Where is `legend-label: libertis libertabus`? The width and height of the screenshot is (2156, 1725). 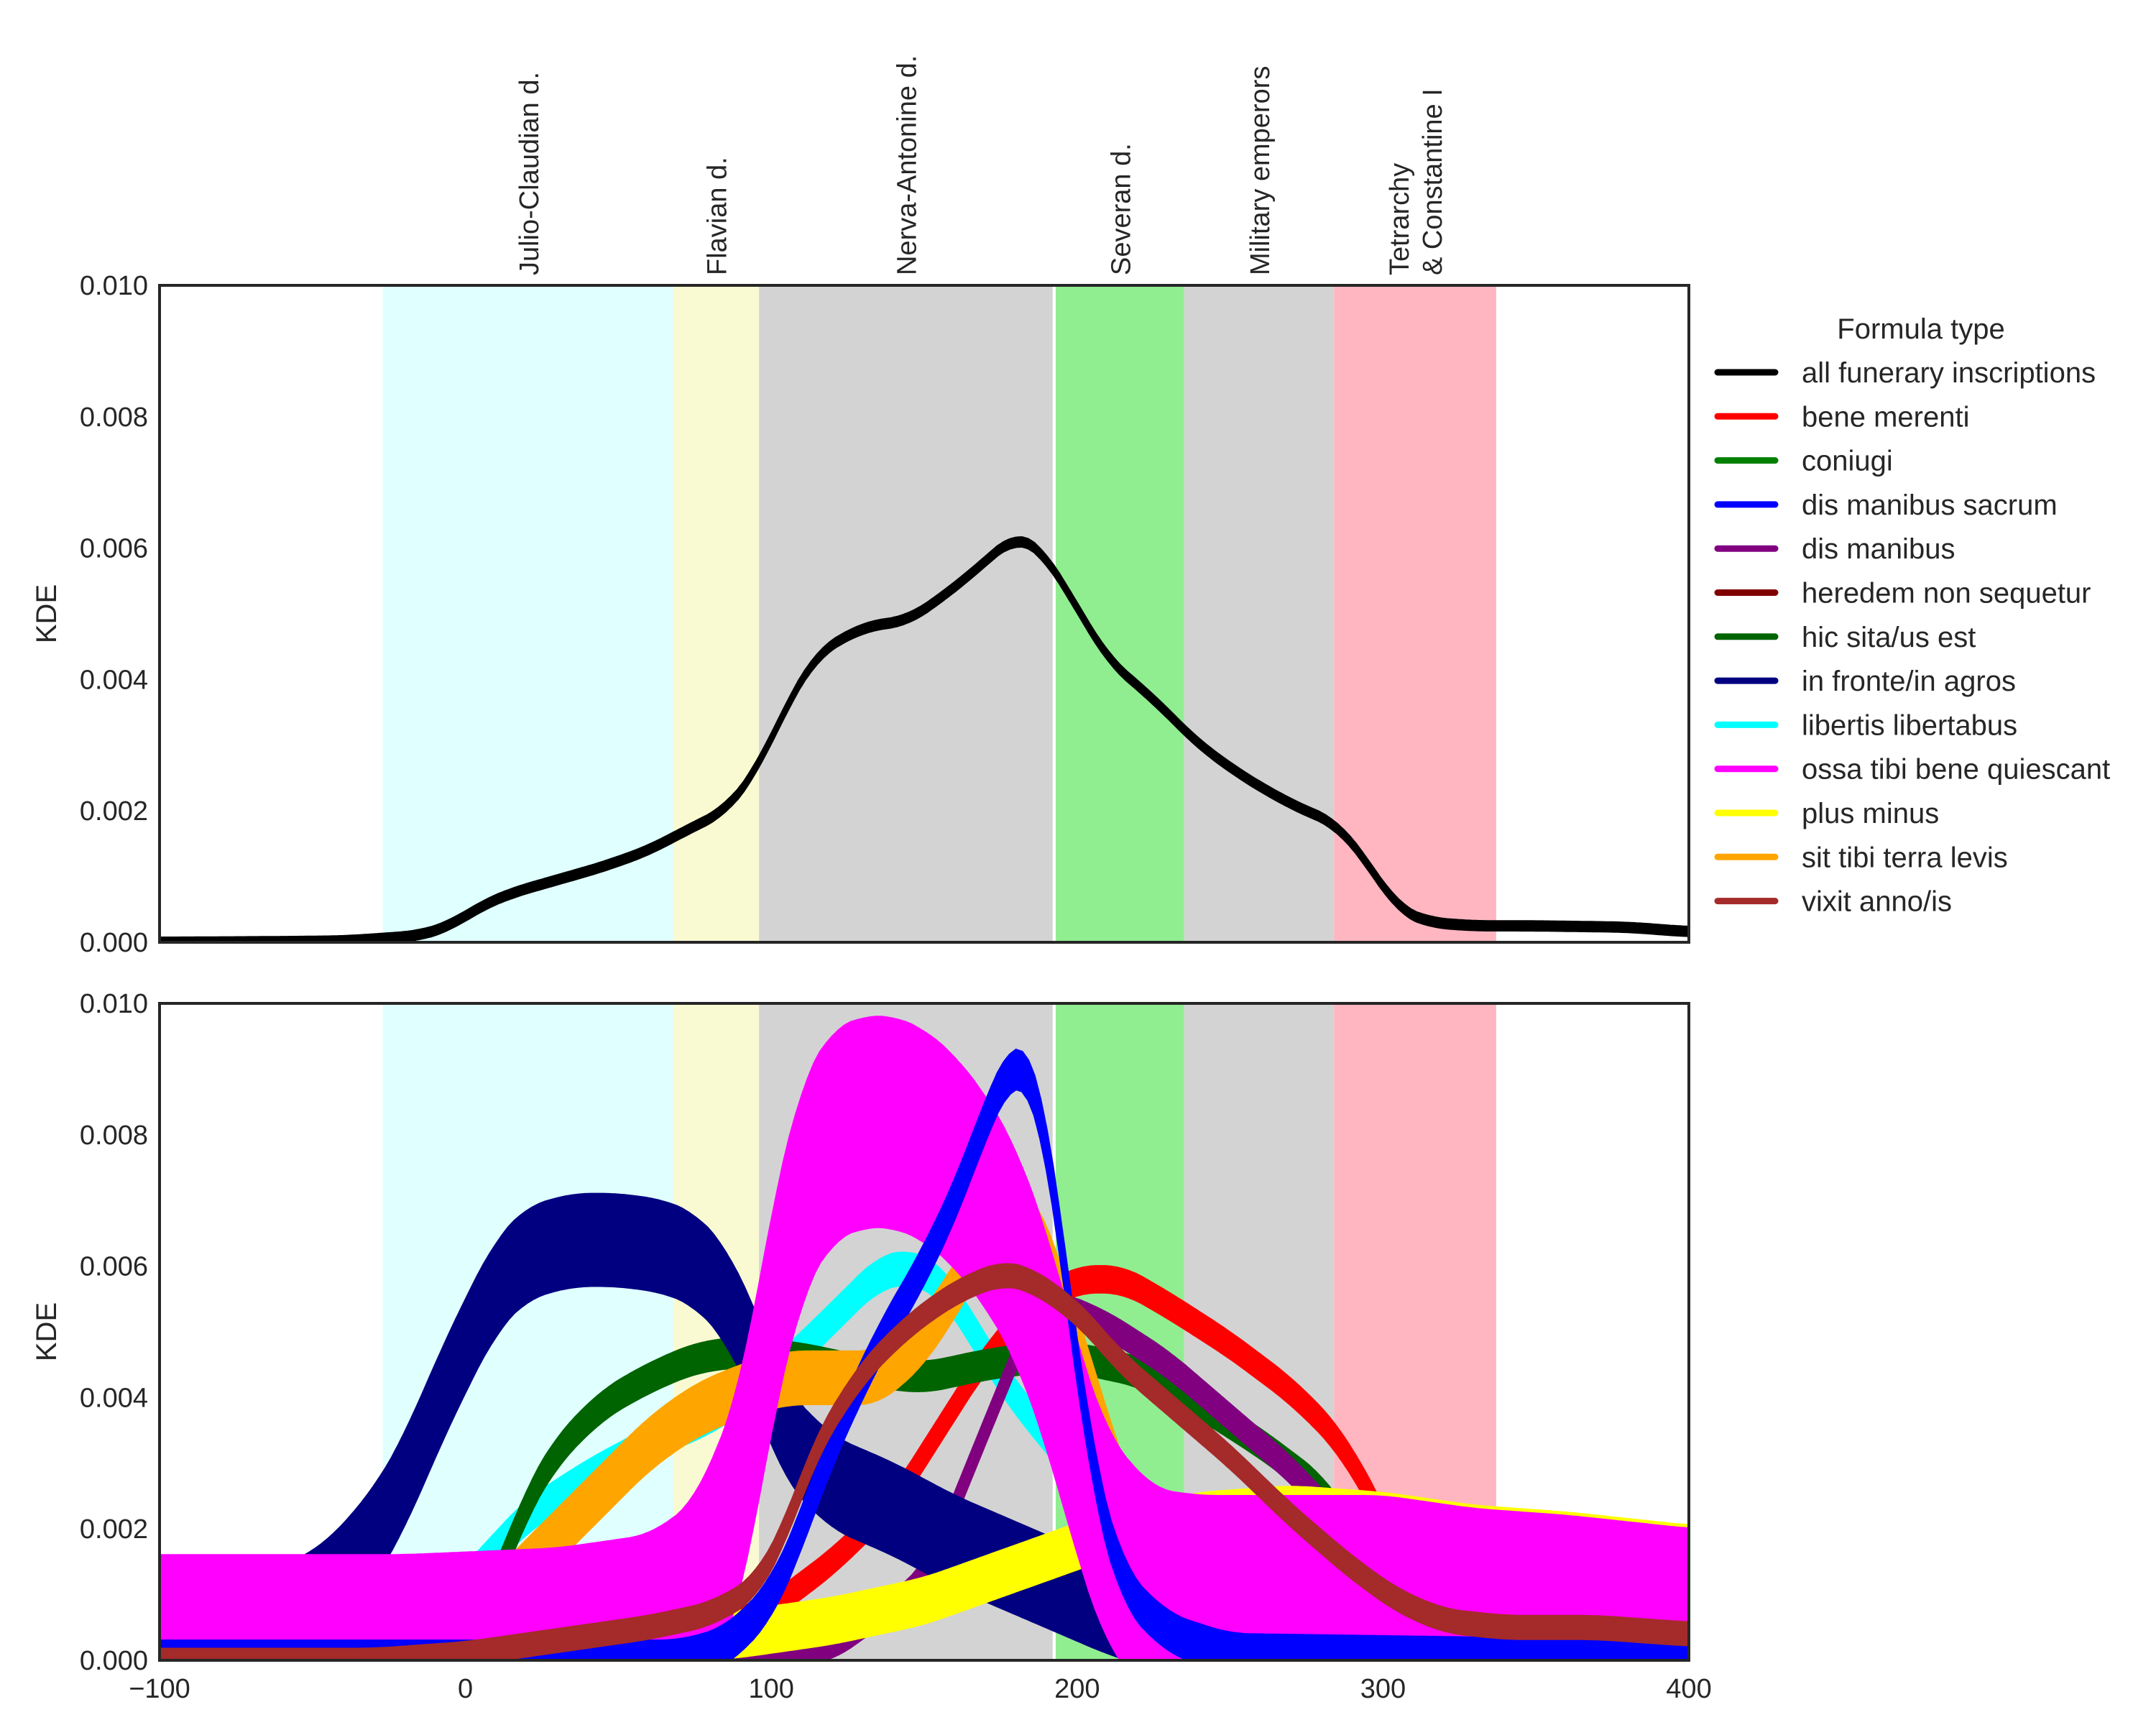 legend-label: libertis libertabus is located at coordinates (1910, 725).